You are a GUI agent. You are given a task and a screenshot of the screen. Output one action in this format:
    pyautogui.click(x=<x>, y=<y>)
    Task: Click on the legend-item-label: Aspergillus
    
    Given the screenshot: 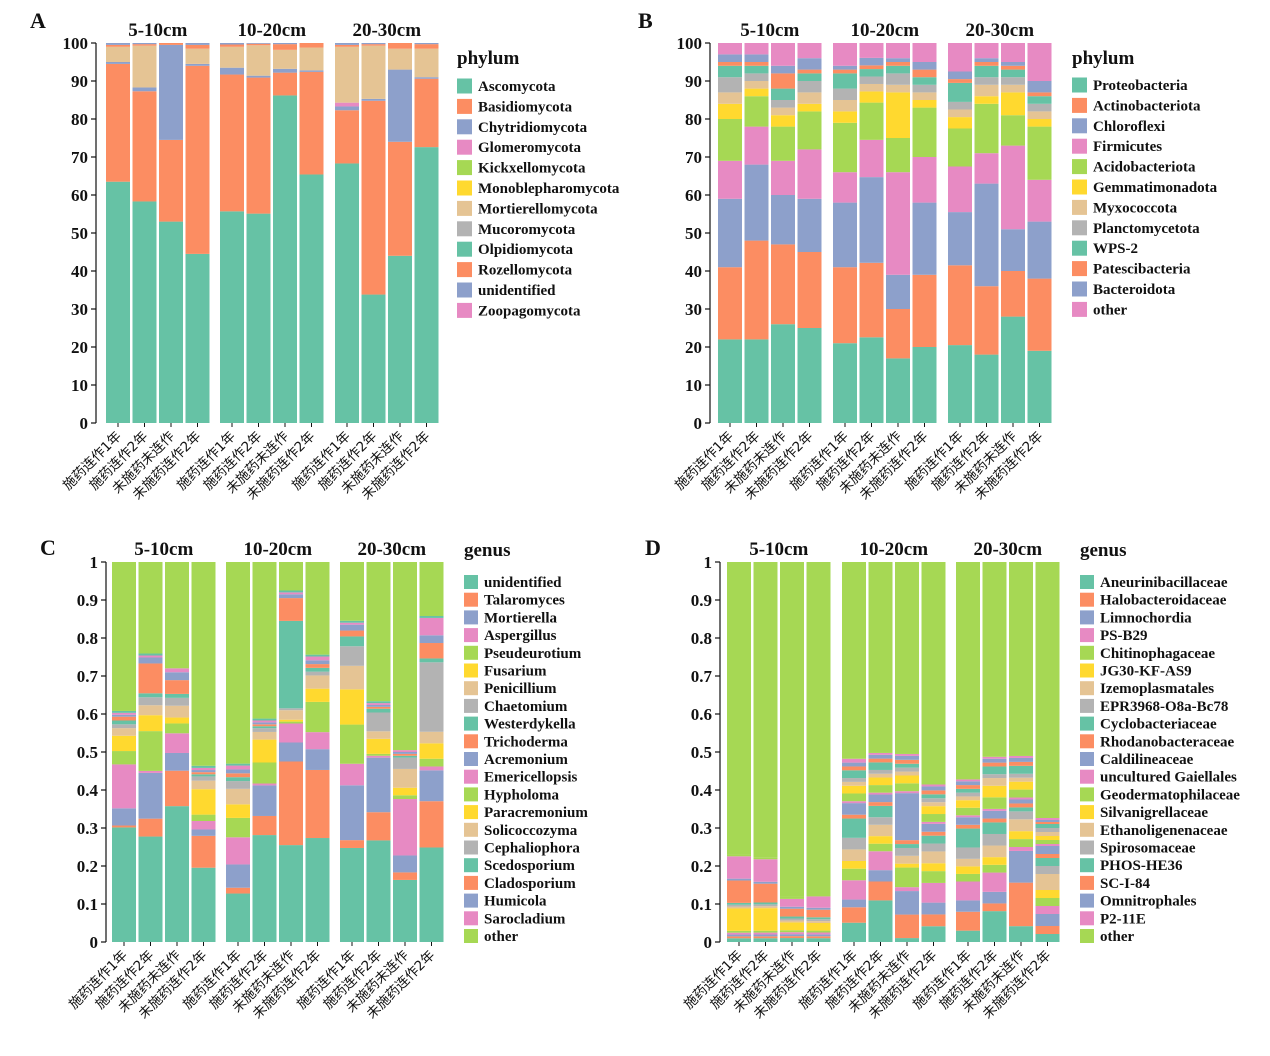 What is the action you would take?
    pyautogui.click(x=520, y=636)
    